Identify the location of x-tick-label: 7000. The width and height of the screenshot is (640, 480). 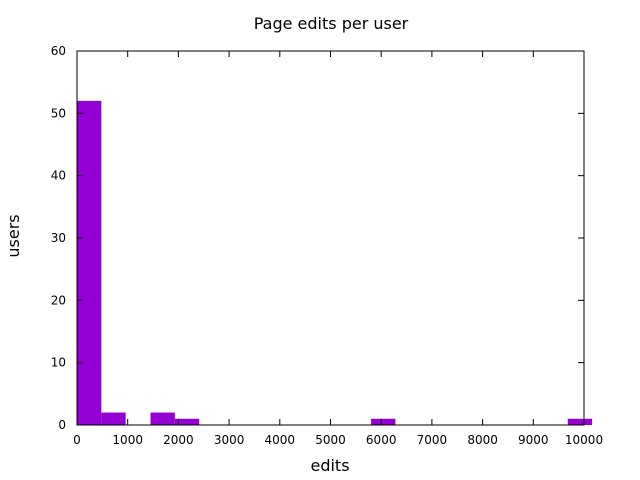
(432, 440).